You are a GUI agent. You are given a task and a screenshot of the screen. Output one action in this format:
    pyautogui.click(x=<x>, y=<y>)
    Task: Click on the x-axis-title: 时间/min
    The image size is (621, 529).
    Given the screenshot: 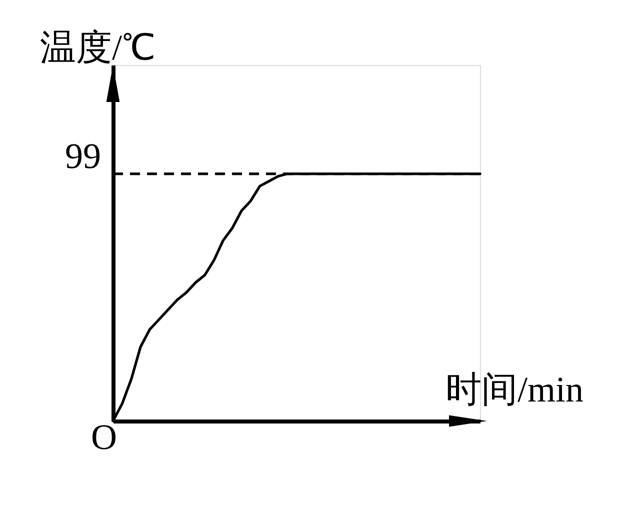 What is the action you would take?
    pyautogui.click(x=514, y=390)
    